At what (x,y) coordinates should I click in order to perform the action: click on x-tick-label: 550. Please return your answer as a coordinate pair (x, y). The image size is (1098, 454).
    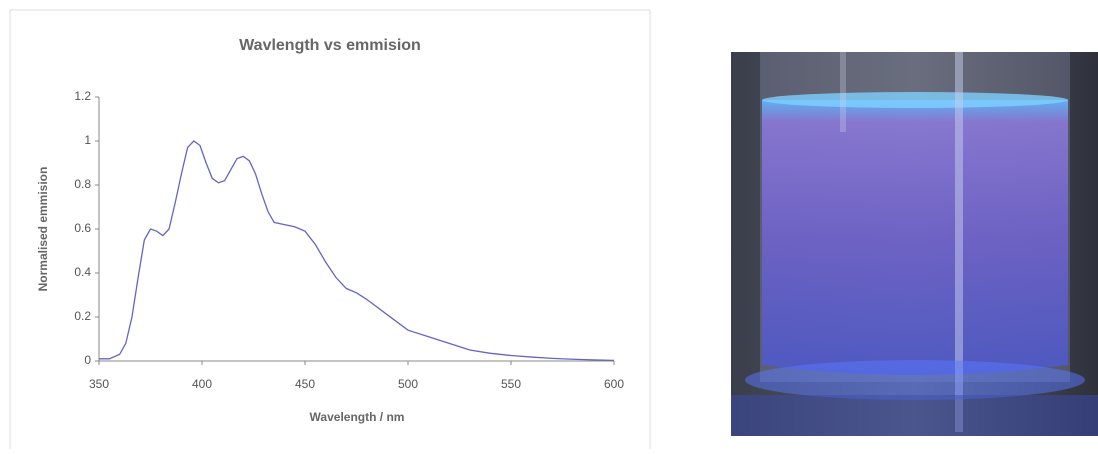
    Looking at the image, I should click on (511, 384).